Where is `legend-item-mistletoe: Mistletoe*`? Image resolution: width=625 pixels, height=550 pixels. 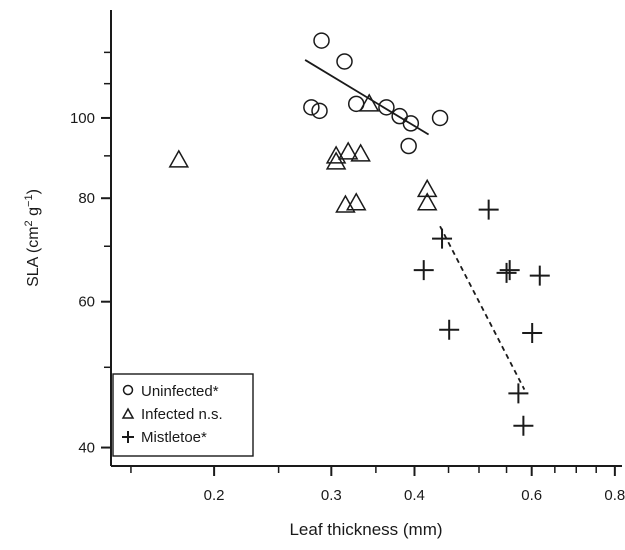 legend-item-mistletoe: Mistletoe* is located at coordinates (164, 437).